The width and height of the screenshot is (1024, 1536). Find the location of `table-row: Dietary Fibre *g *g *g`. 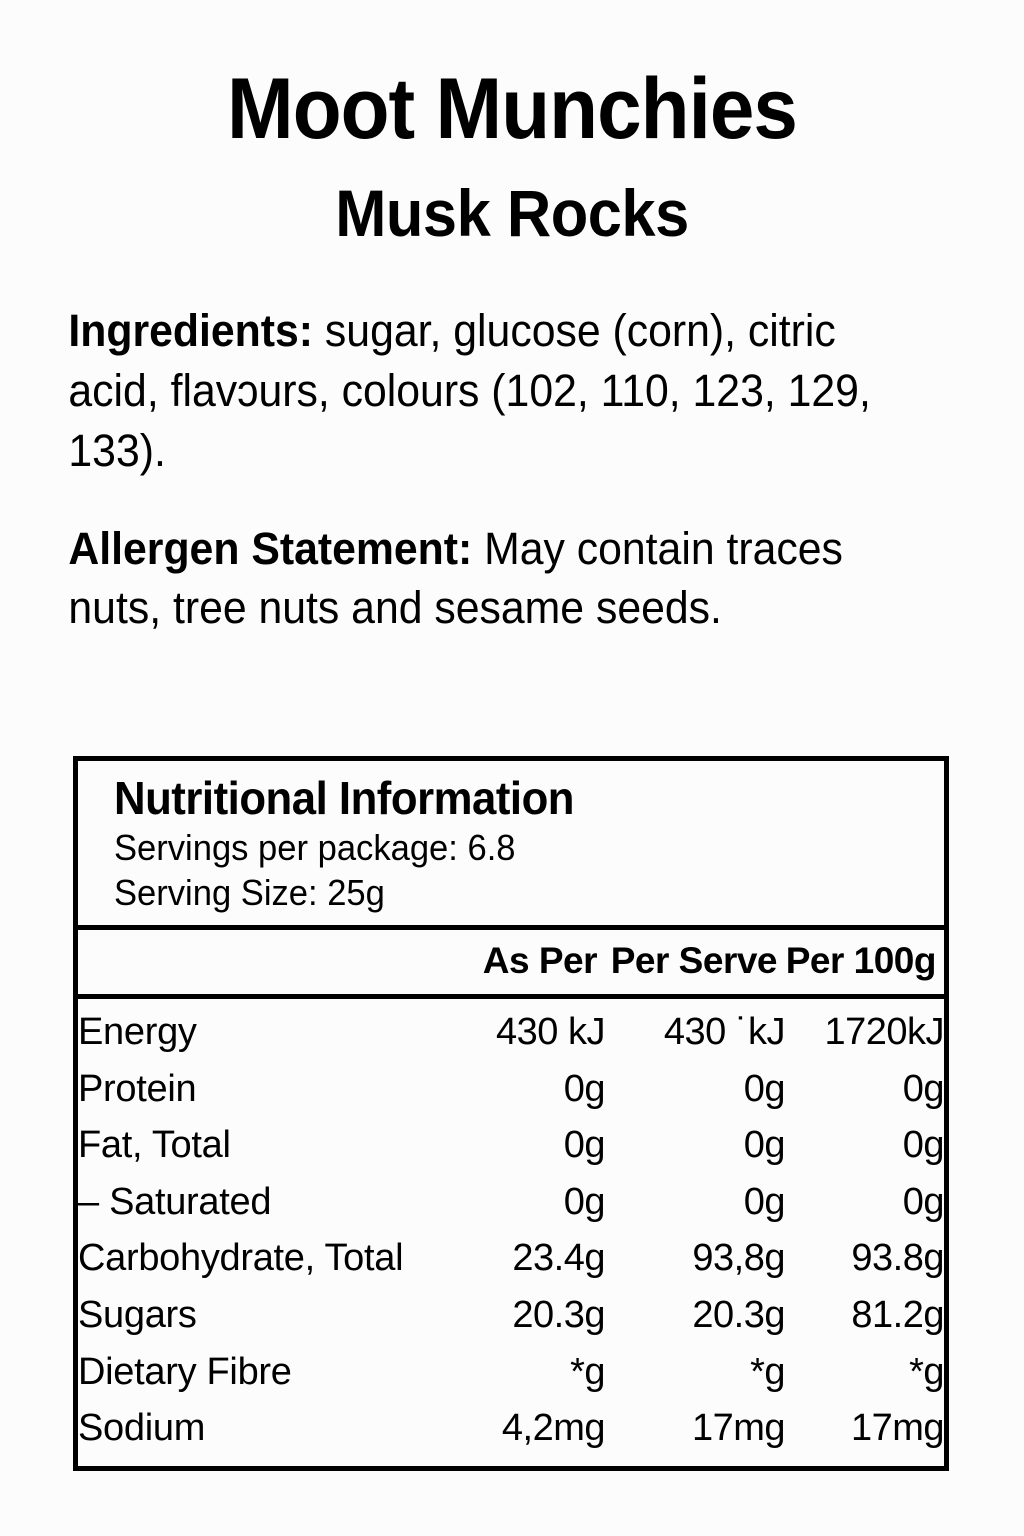

table-row: Dietary Fibre *g *g *g is located at coordinates (511, 1372).